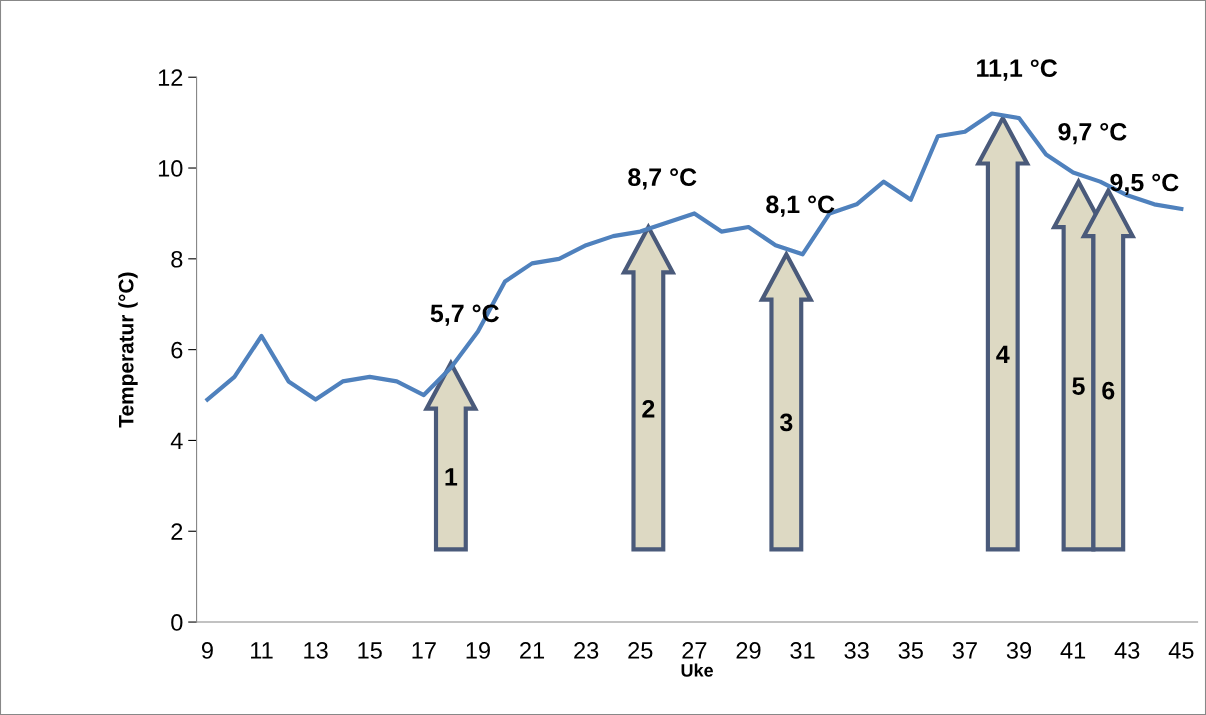 This screenshot has width=1206, height=715. What do you see at coordinates (1078, 386) in the screenshot?
I see `annotation: 5` at bounding box center [1078, 386].